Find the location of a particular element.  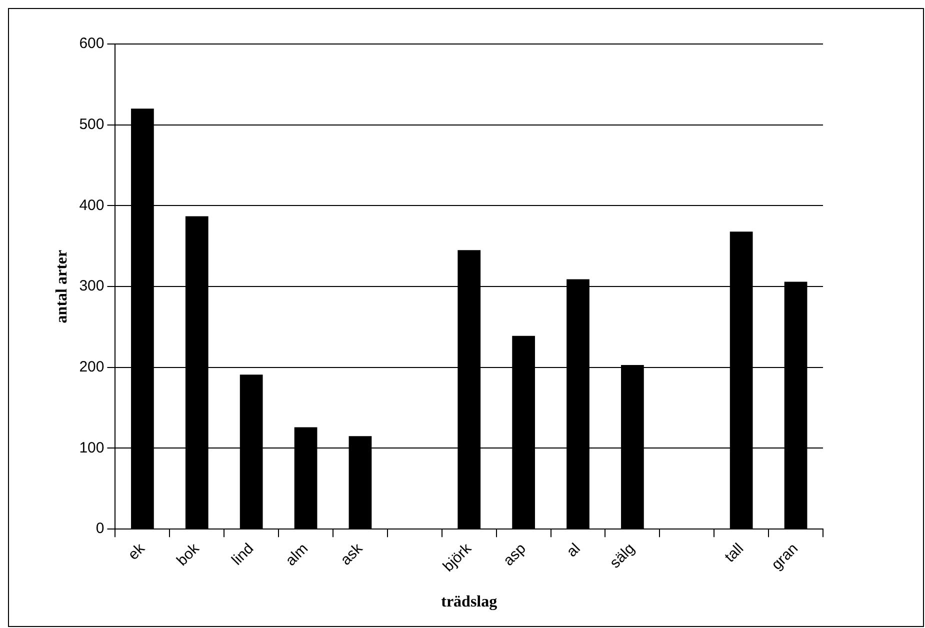

y-axis-title: antal arter is located at coordinates (62, 287).